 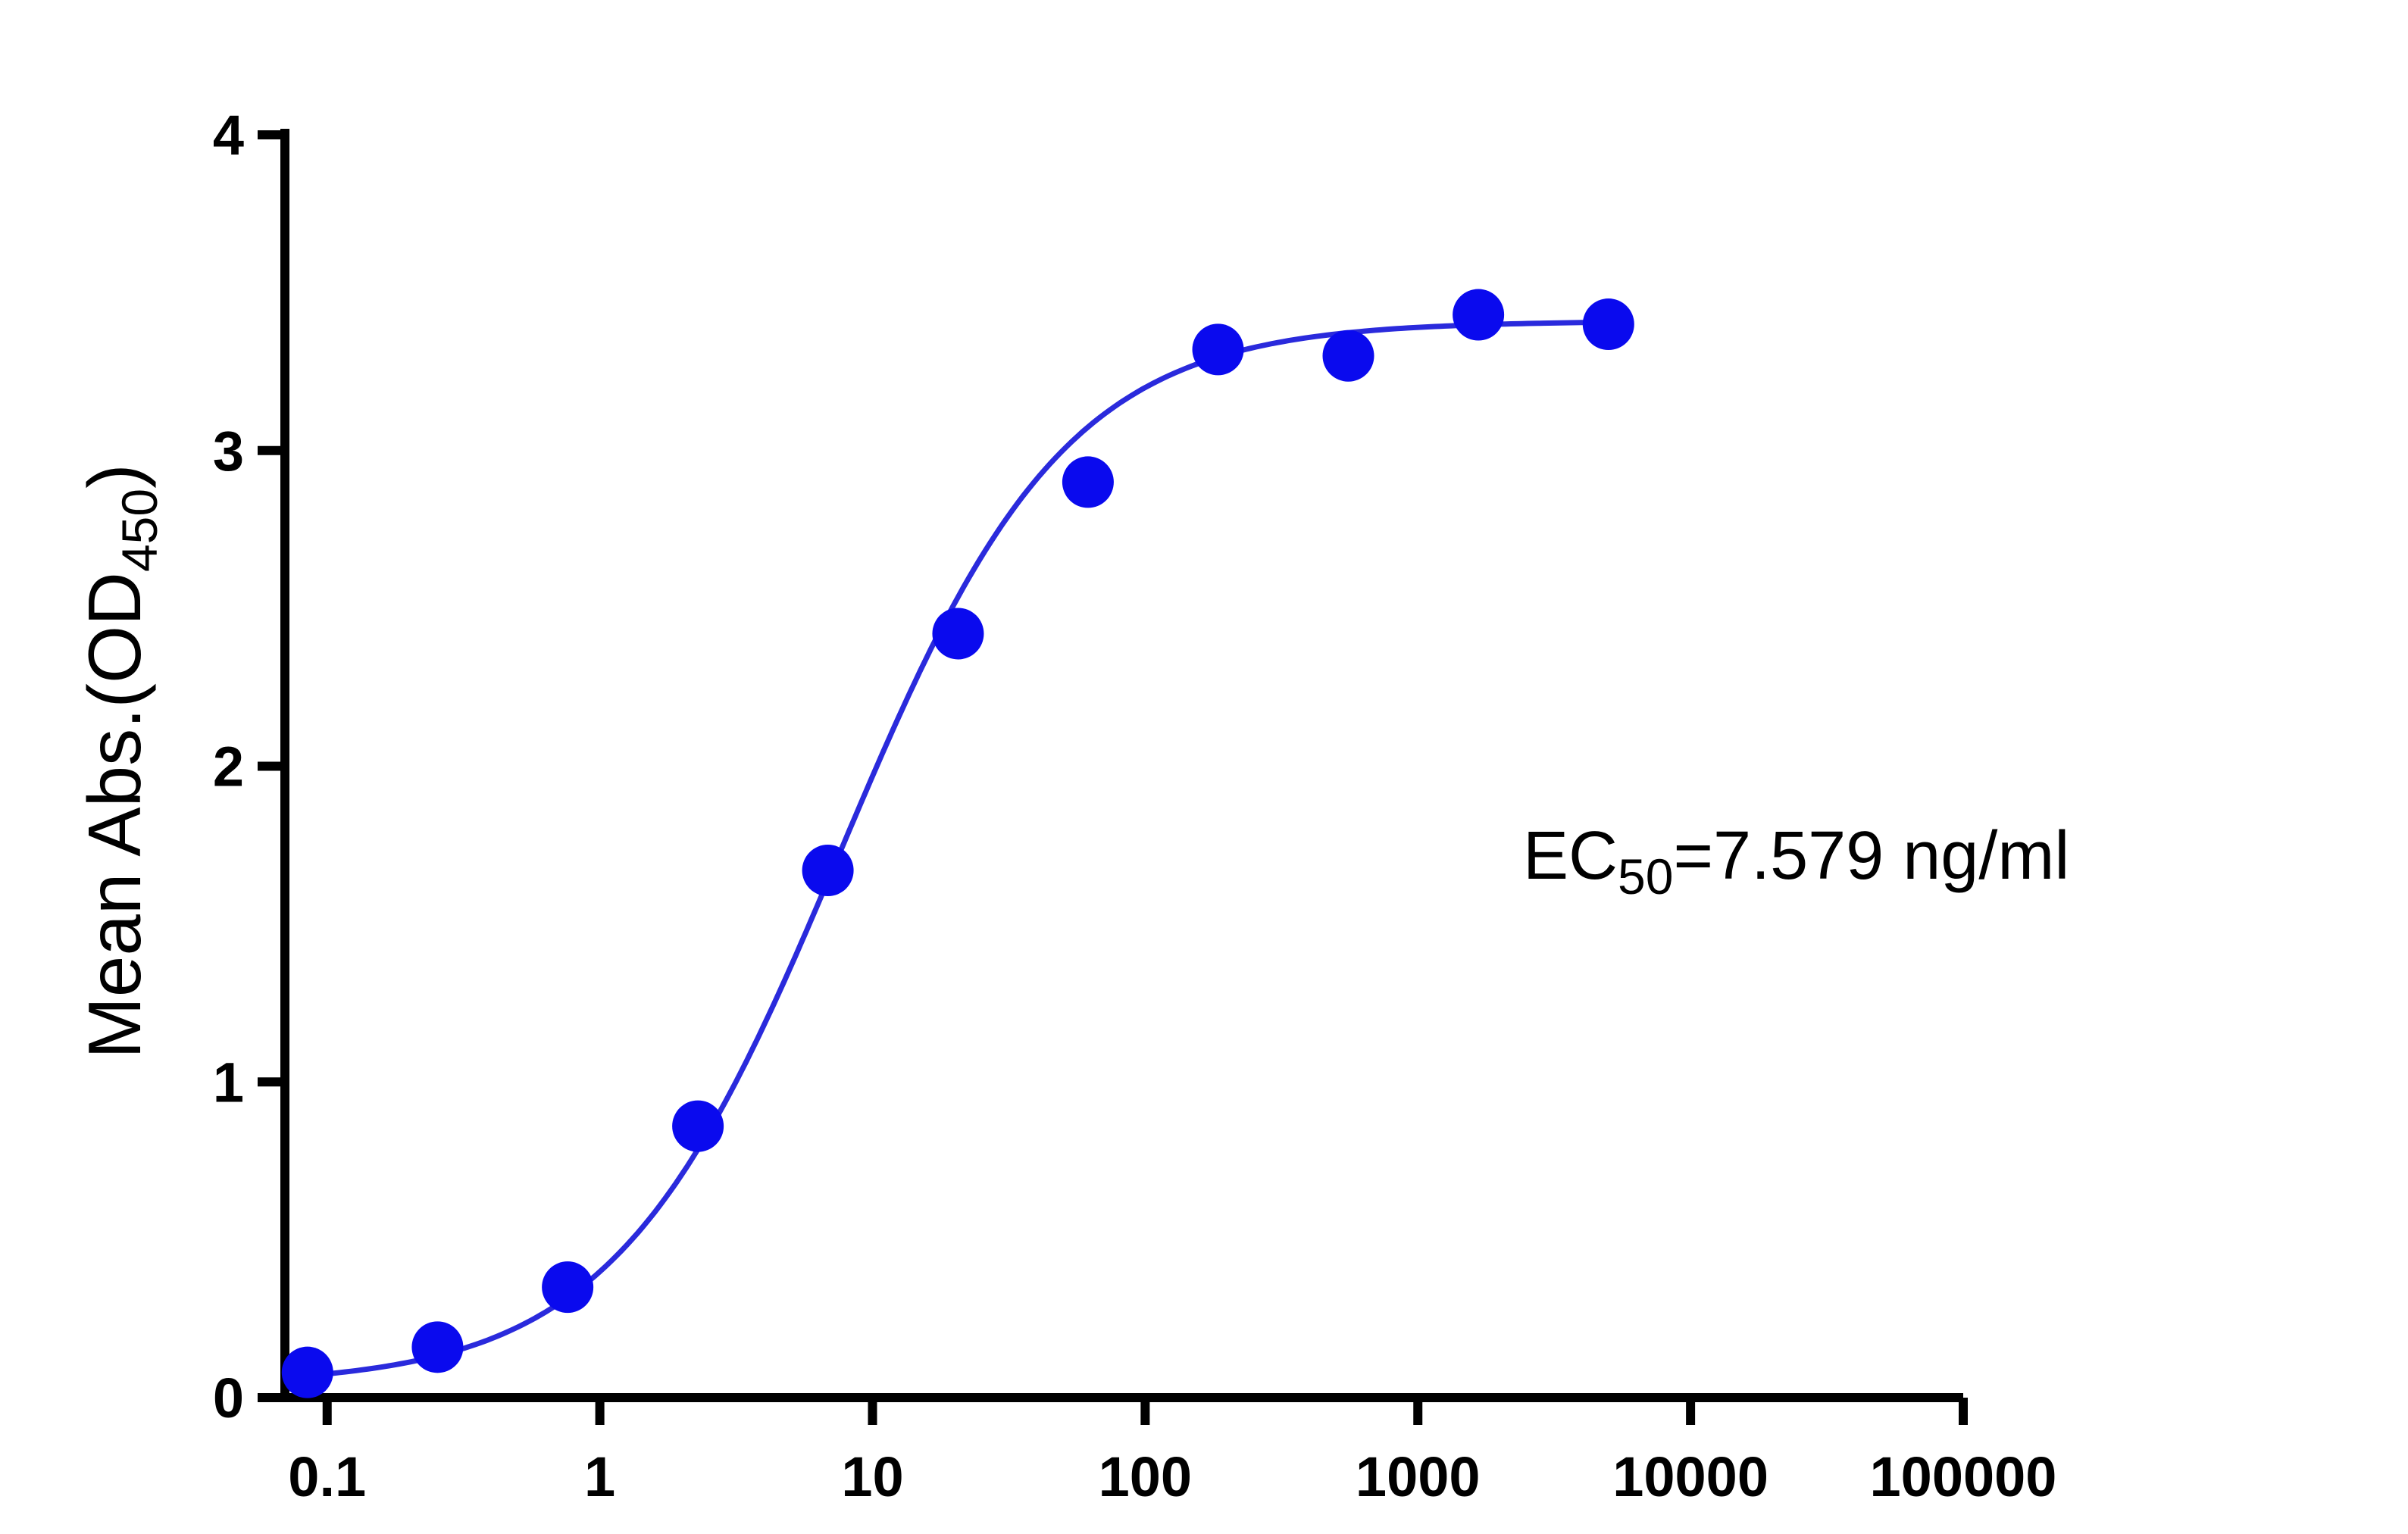 I want to click on y-axis-title: Mean Abs.(OD450), so click(x=120, y=761).